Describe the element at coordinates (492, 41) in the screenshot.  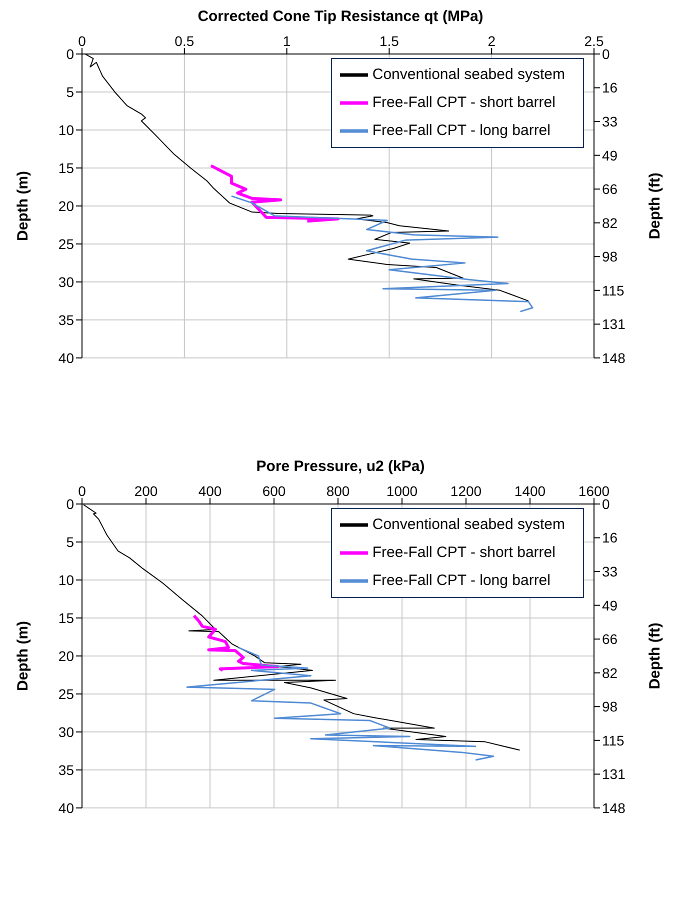
I see `x-tick-label: 2` at that location.